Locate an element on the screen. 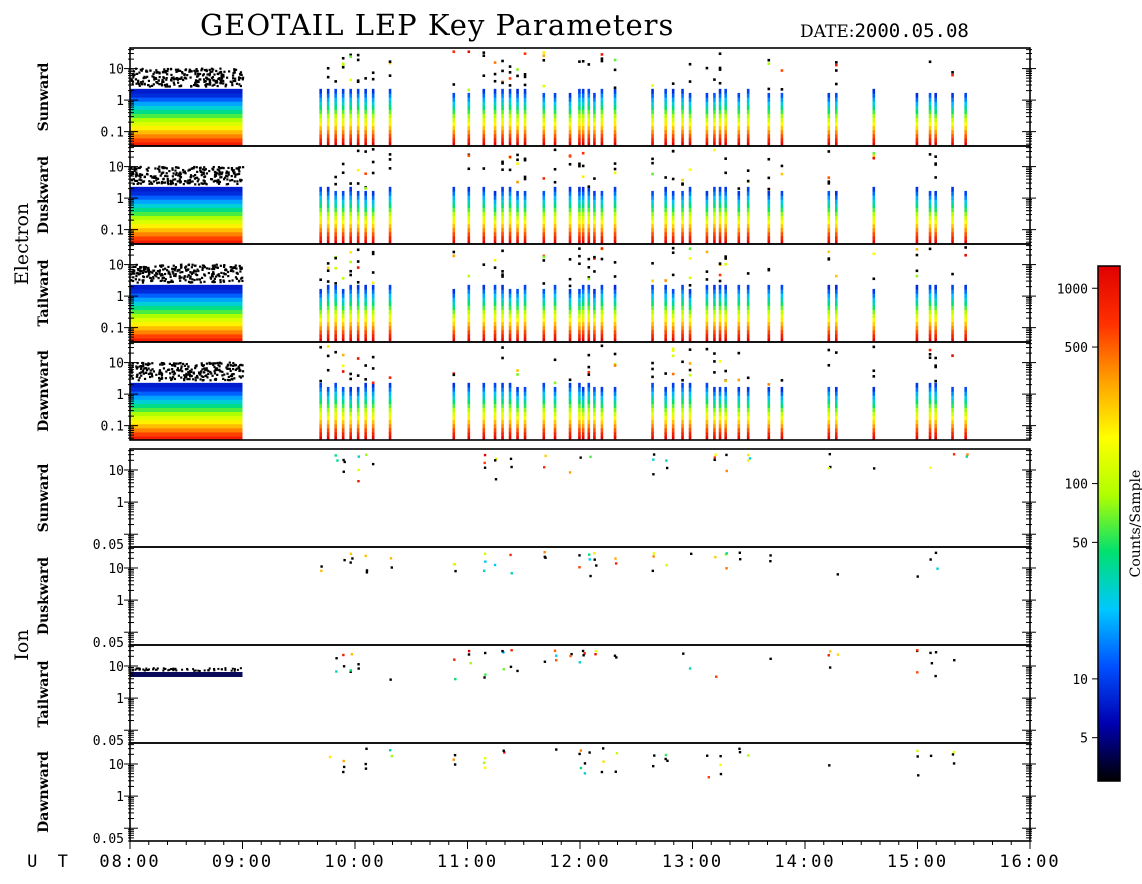  spectrogram-layer is located at coordinates (542, 665).